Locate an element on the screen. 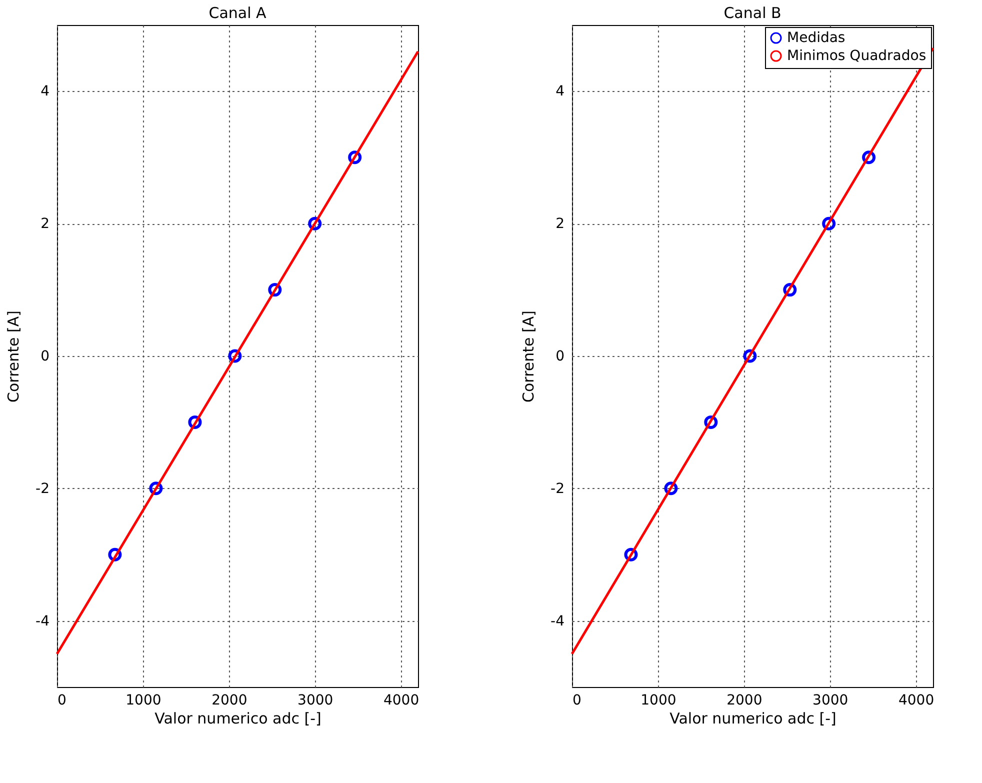 The height and width of the screenshot is (783, 982). chart-title: Canal B is located at coordinates (753, 13).